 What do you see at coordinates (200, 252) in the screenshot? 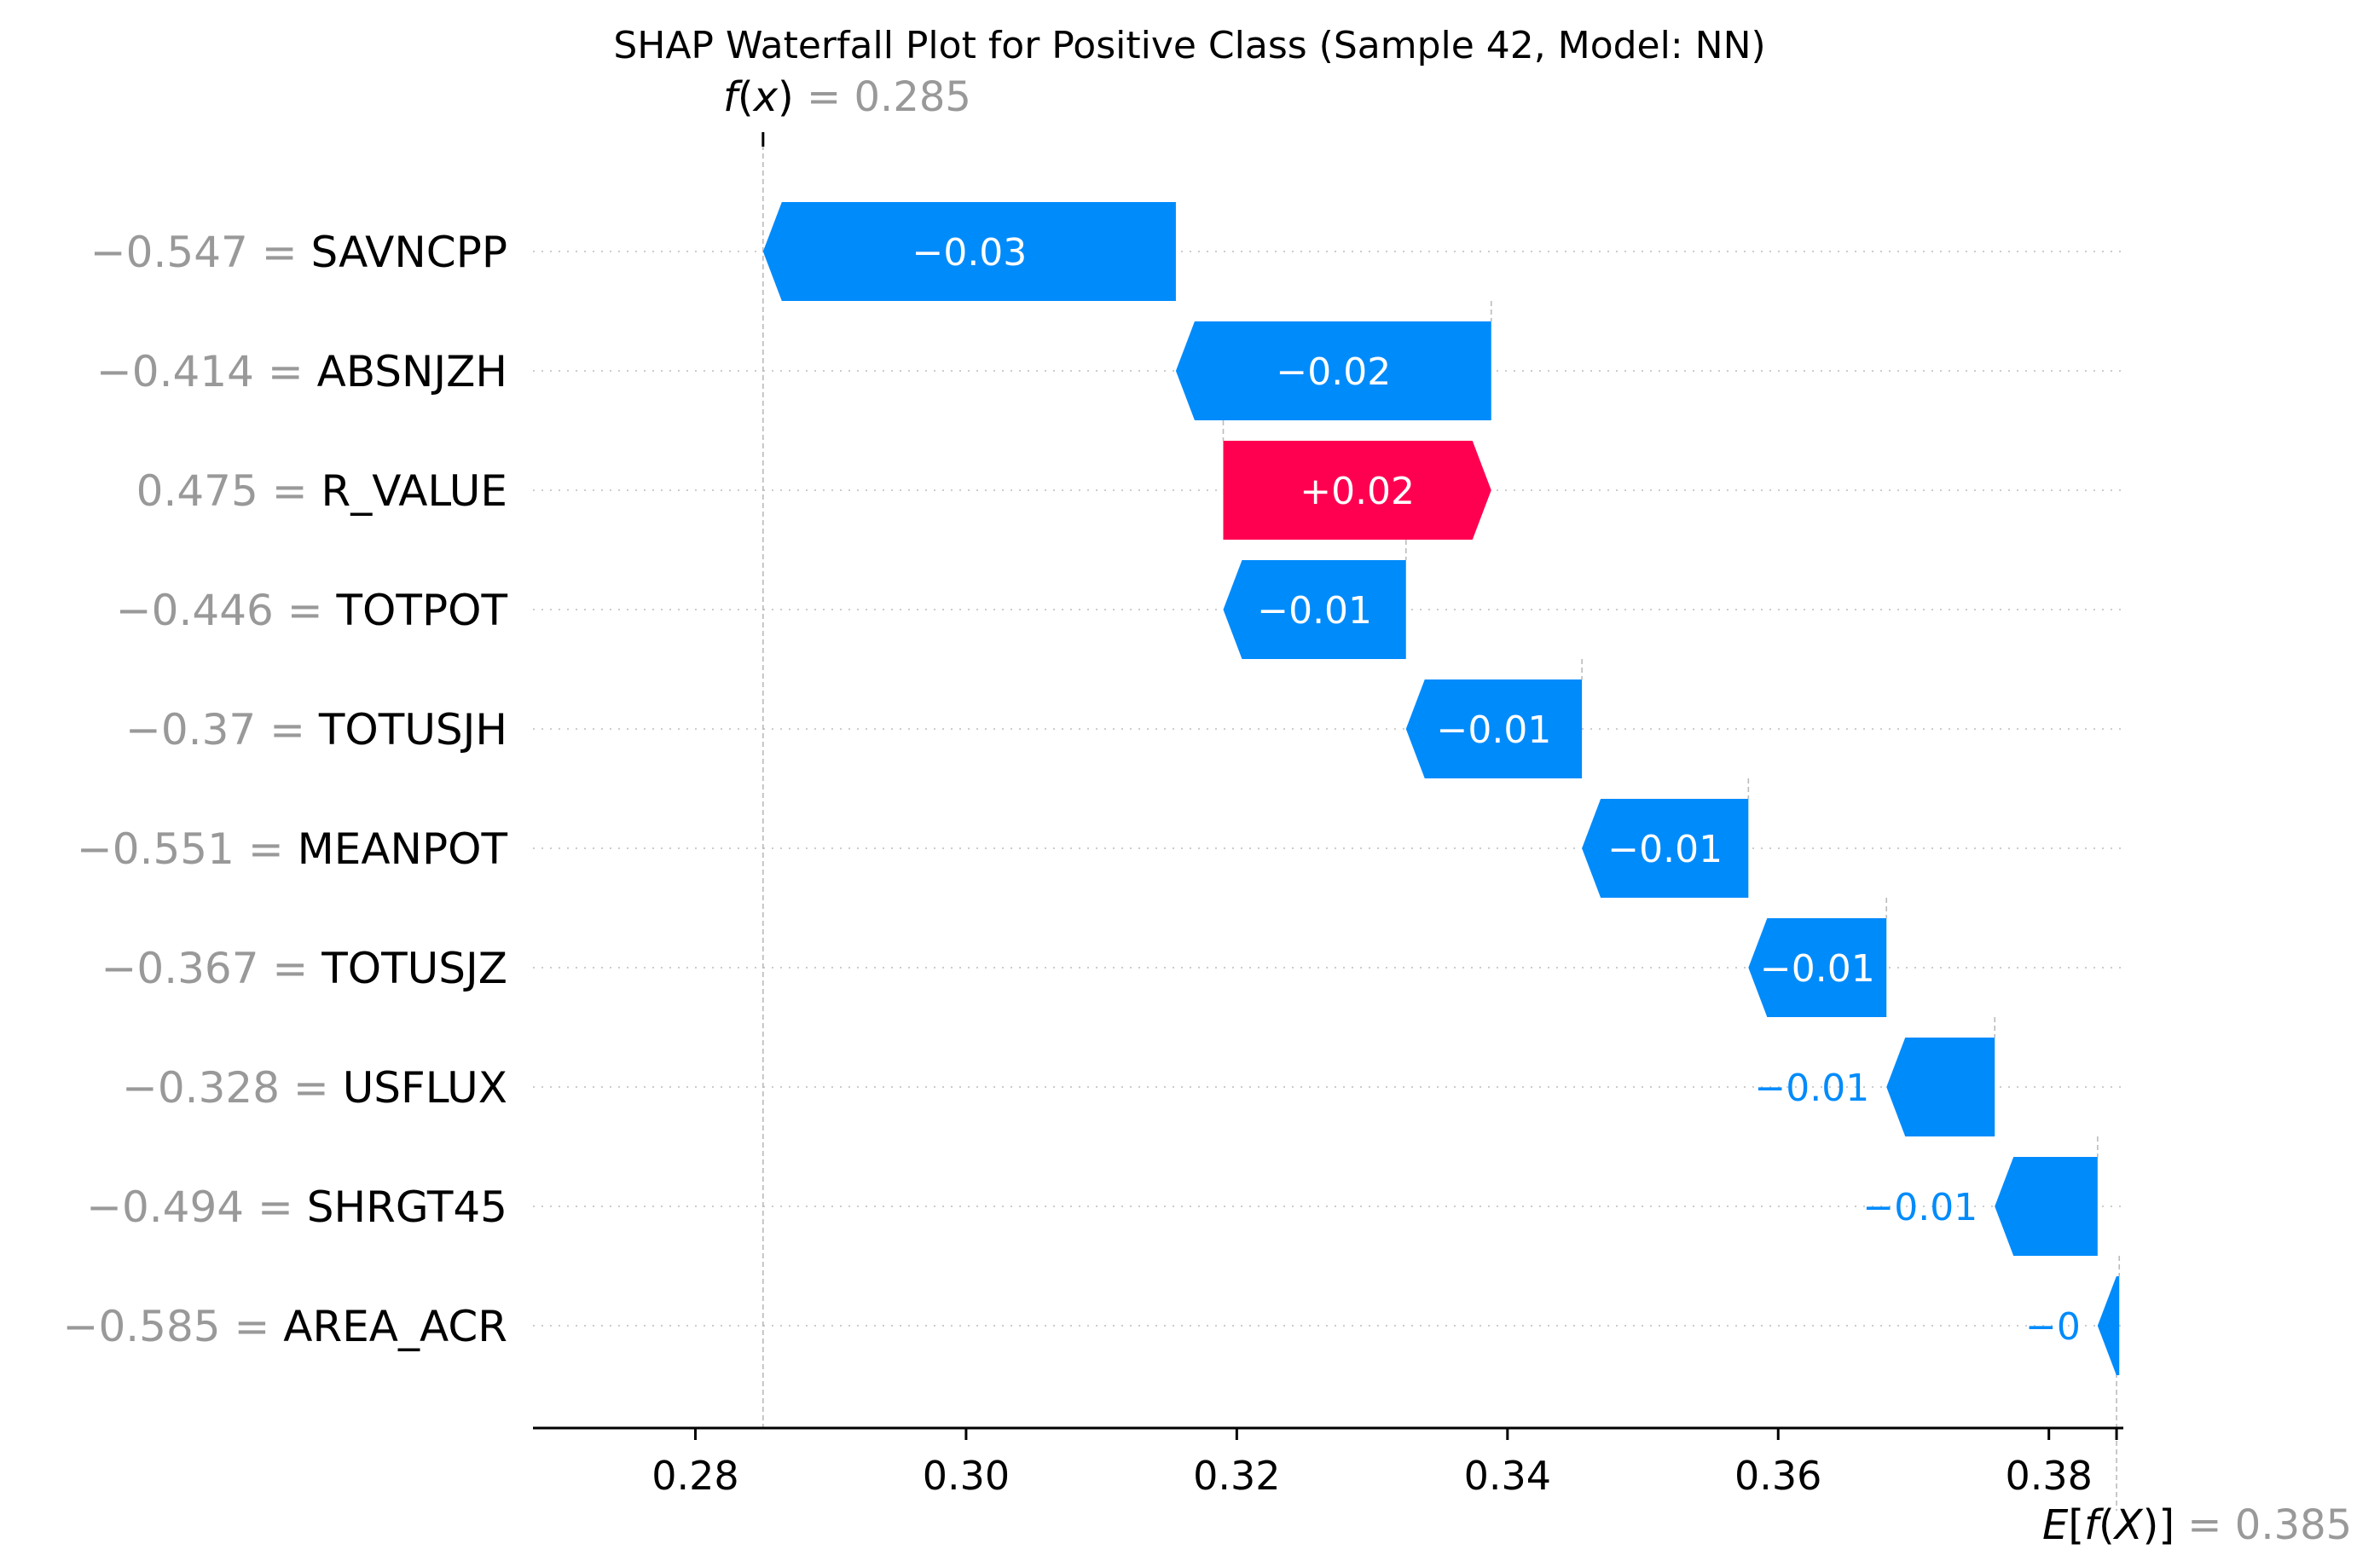
I see `feature-value: −0.547 =` at bounding box center [200, 252].